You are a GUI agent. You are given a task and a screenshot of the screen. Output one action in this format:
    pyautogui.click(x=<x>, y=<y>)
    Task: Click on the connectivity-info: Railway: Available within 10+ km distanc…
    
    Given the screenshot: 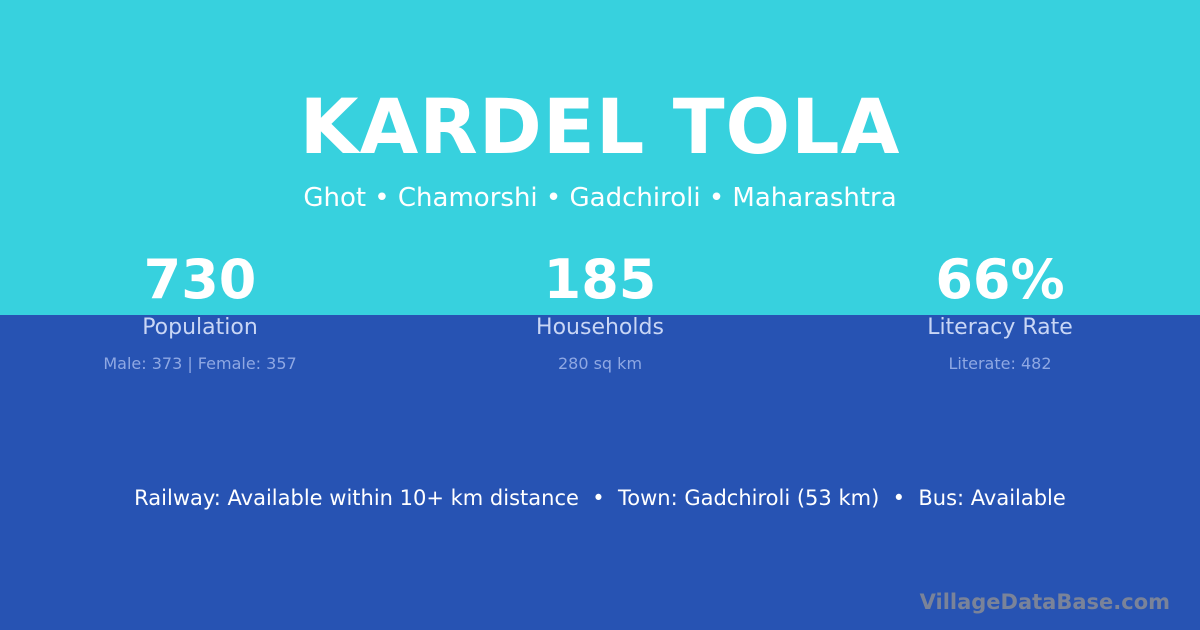 What is the action you would take?
    pyautogui.click(x=600, y=498)
    